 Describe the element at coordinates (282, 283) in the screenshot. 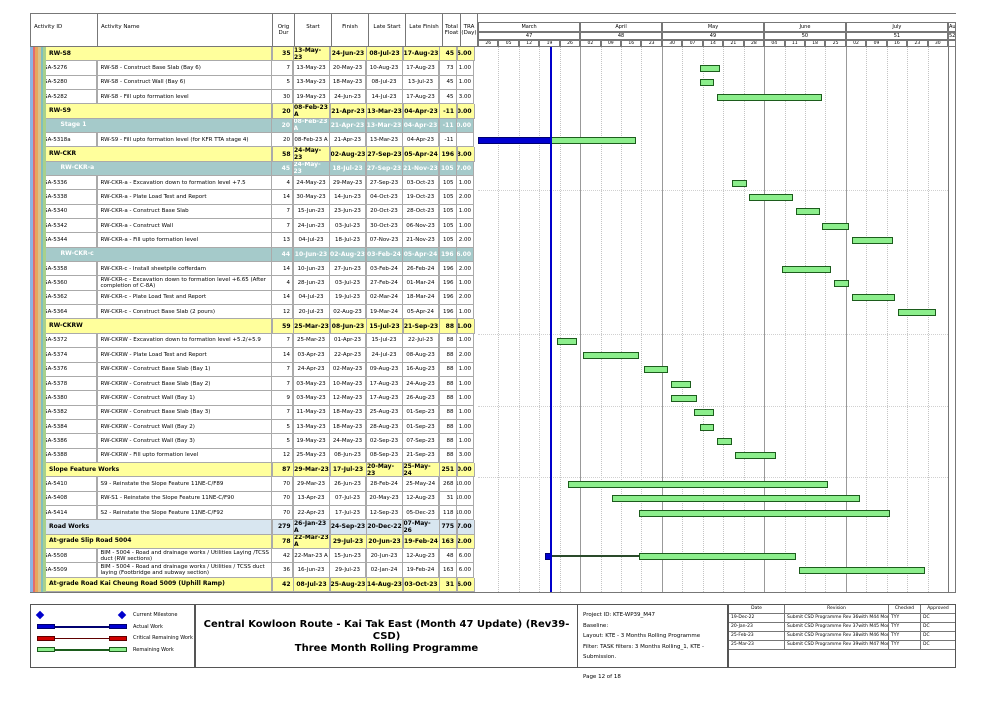

I see `orig-dur: 4` at that location.